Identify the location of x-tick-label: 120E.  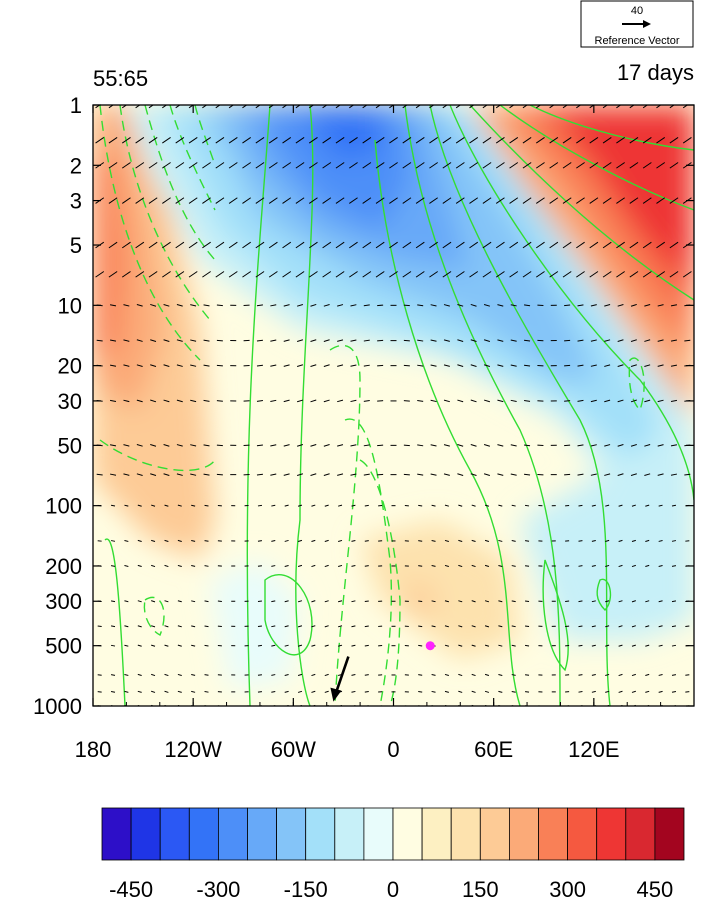
(593, 749).